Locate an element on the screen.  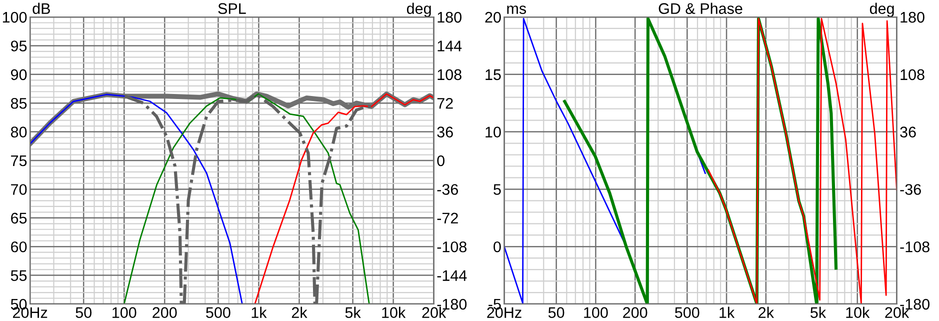
y-axis-title: dB is located at coordinates (41, 8).